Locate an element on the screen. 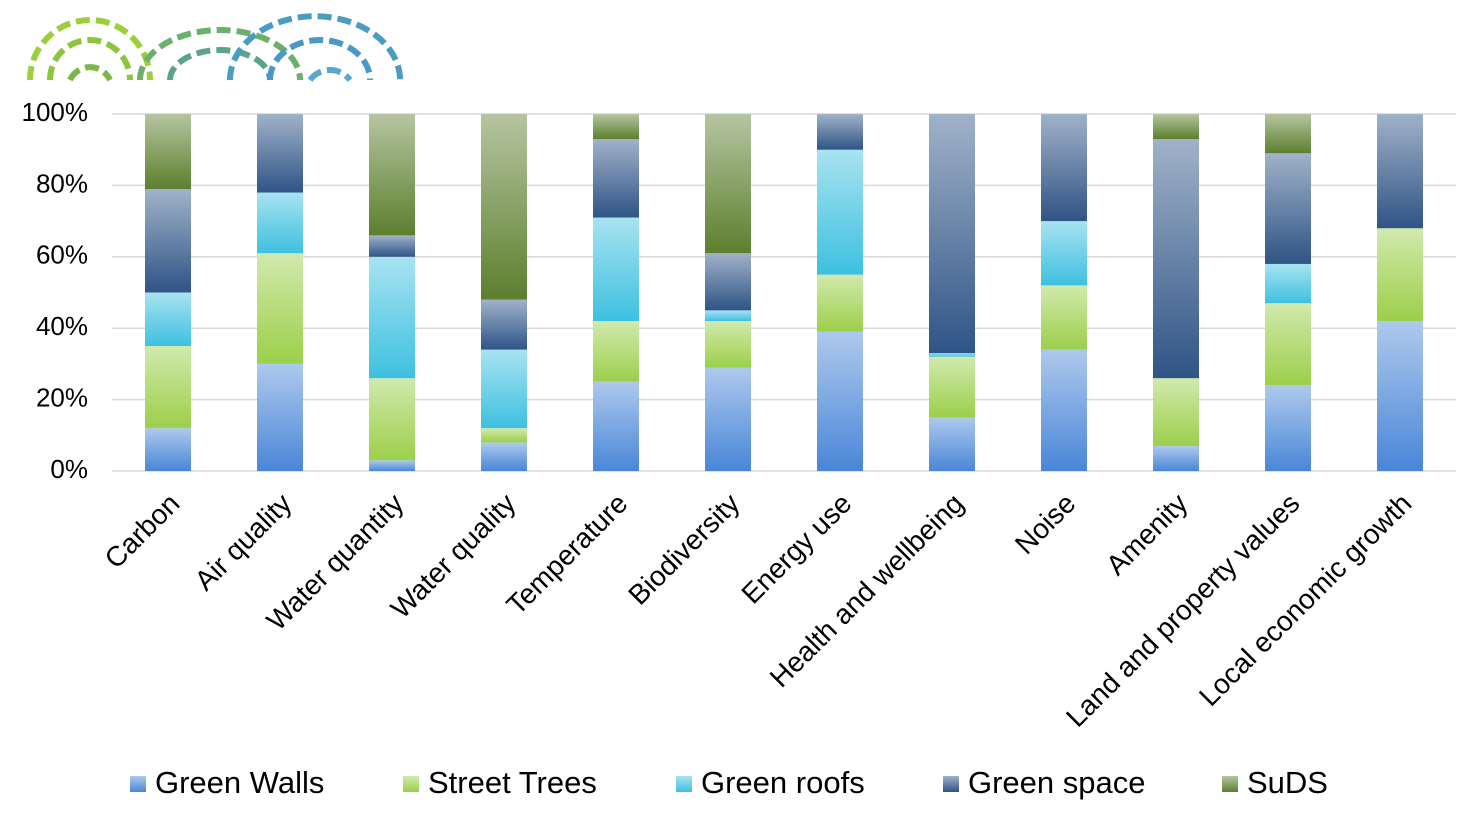 The width and height of the screenshot is (1476, 818). logo is located at coordinates (215, 47).